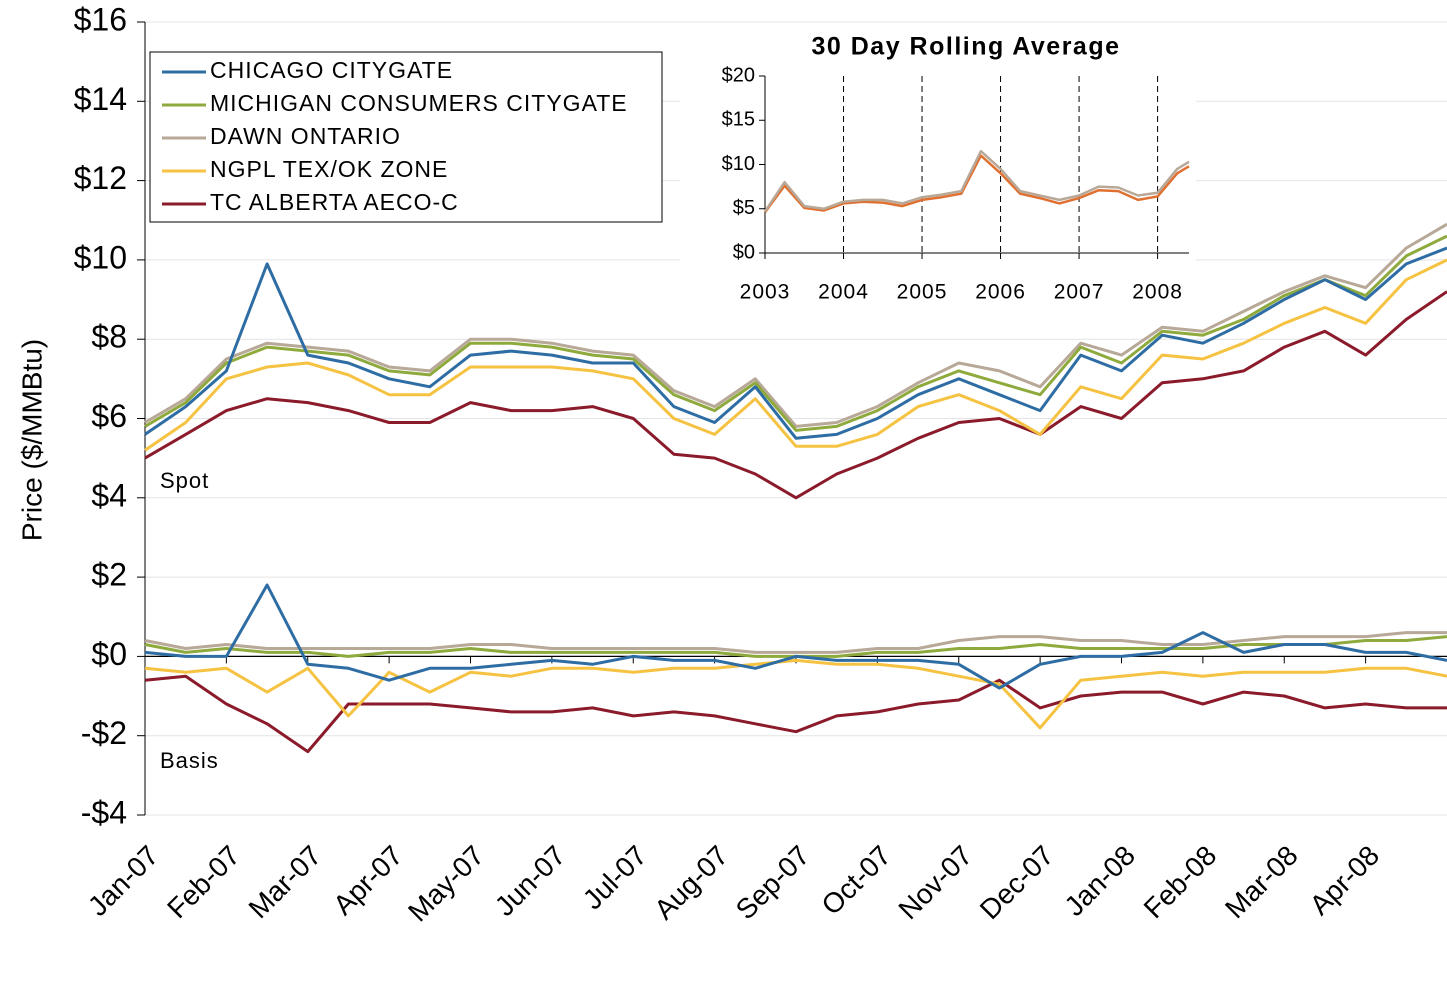 Image resolution: width=1447 pixels, height=995 pixels. What do you see at coordinates (1017, 883) in the screenshot?
I see `x-tick-label: Dec-07` at bounding box center [1017, 883].